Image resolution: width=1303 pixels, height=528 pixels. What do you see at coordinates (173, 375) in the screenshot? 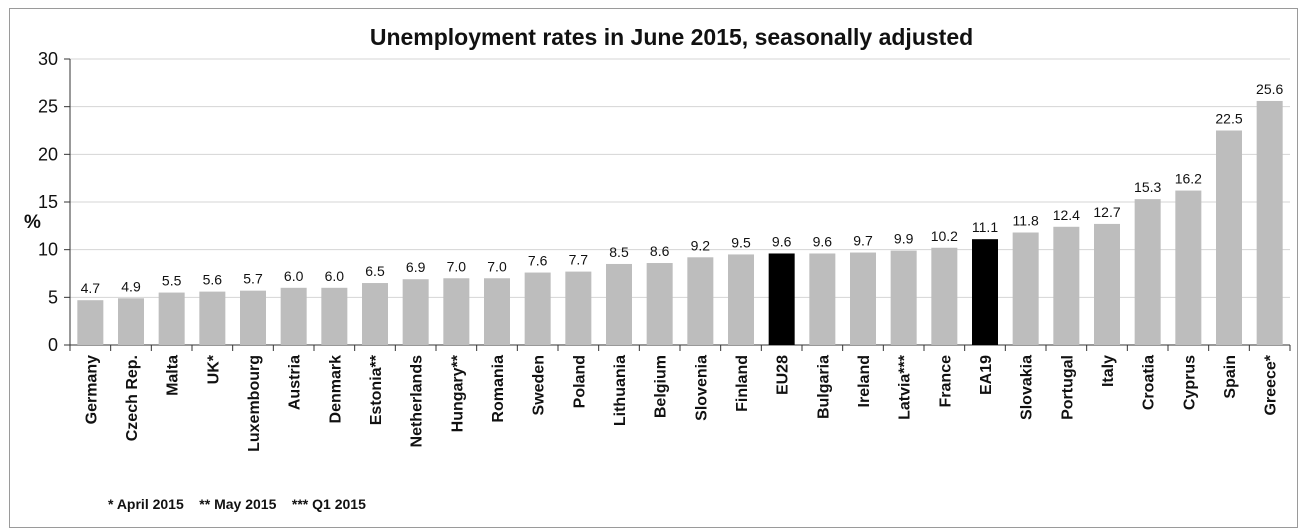
I see `x-tick-label: Malta` at bounding box center [173, 375].